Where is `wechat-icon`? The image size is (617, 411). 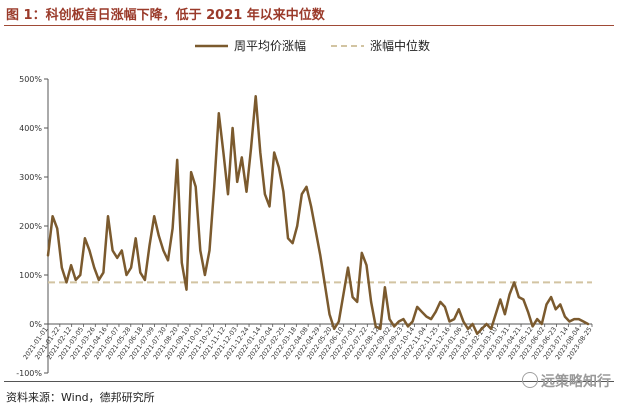 wechat-icon is located at coordinates (530, 380).